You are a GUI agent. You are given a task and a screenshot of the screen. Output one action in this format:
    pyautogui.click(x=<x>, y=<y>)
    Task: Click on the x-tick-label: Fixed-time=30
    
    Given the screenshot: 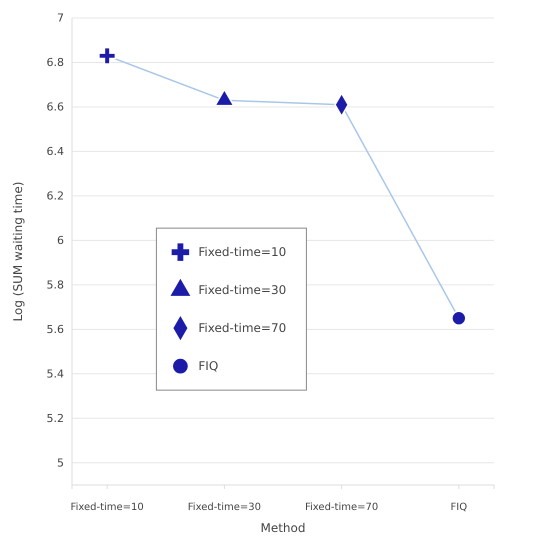 What is the action you would take?
    pyautogui.click(x=224, y=508)
    